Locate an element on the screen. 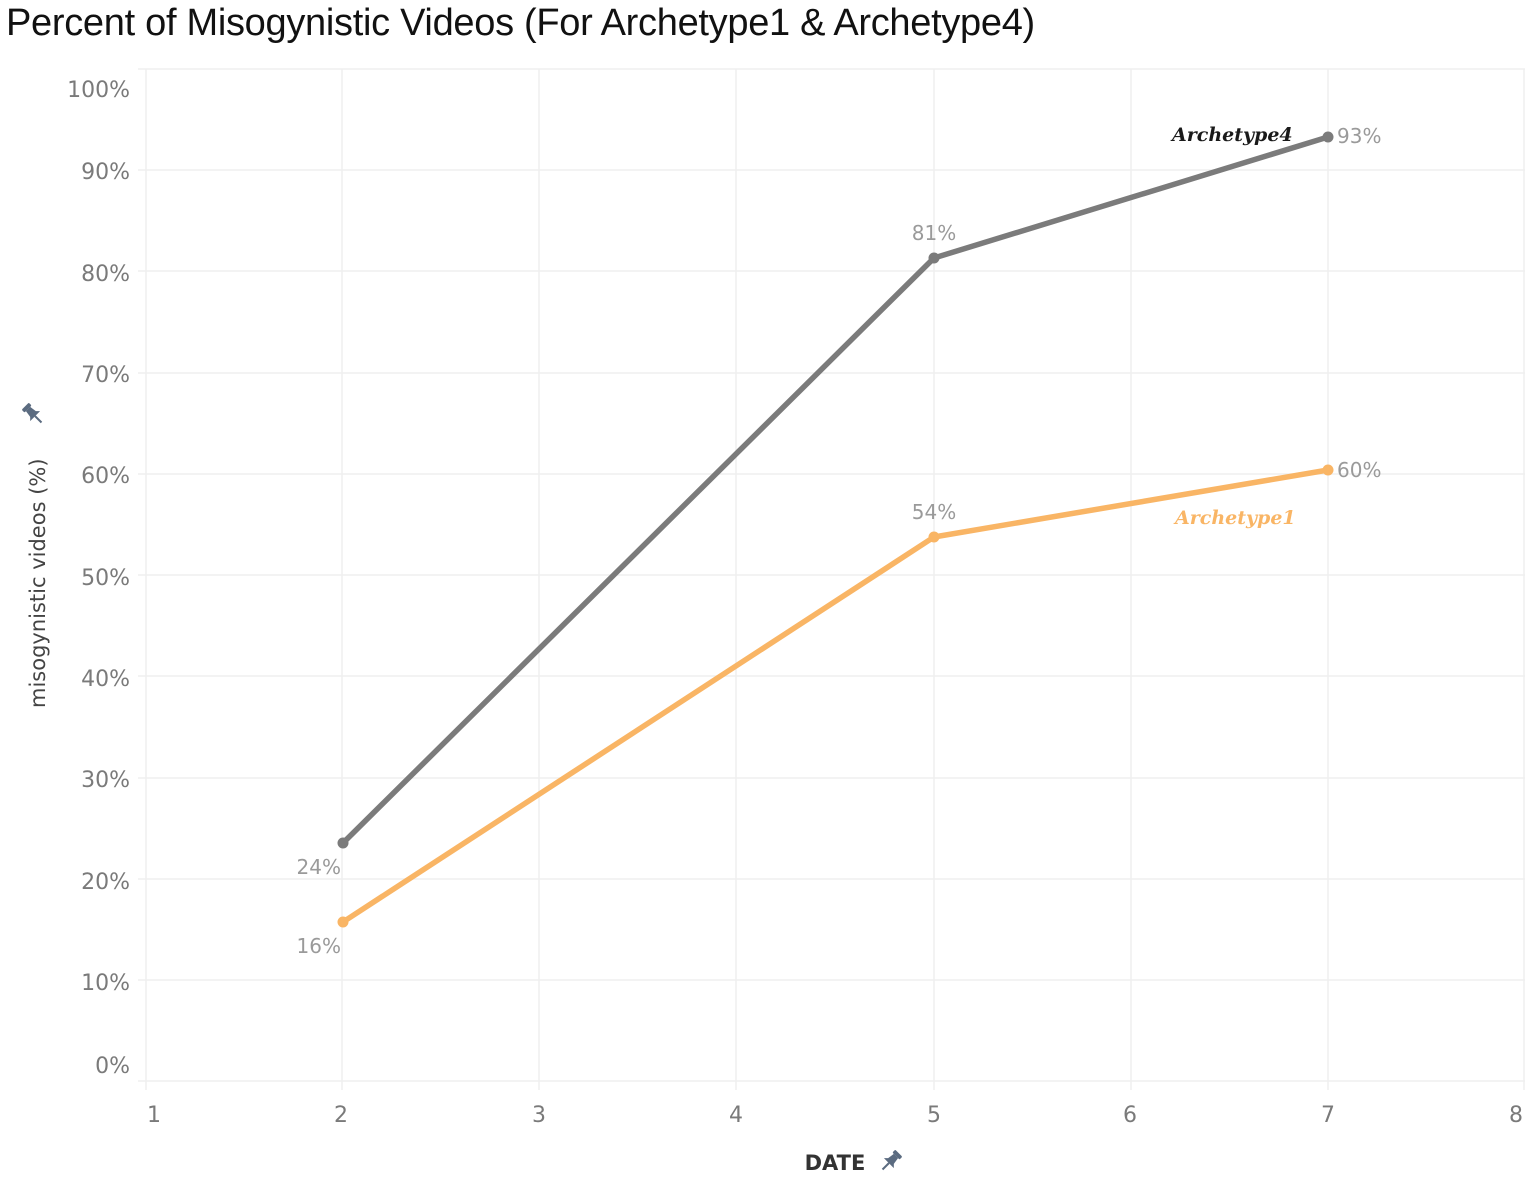 The image size is (1535, 1185). y-tick: 40% is located at coordinates (105, 679).